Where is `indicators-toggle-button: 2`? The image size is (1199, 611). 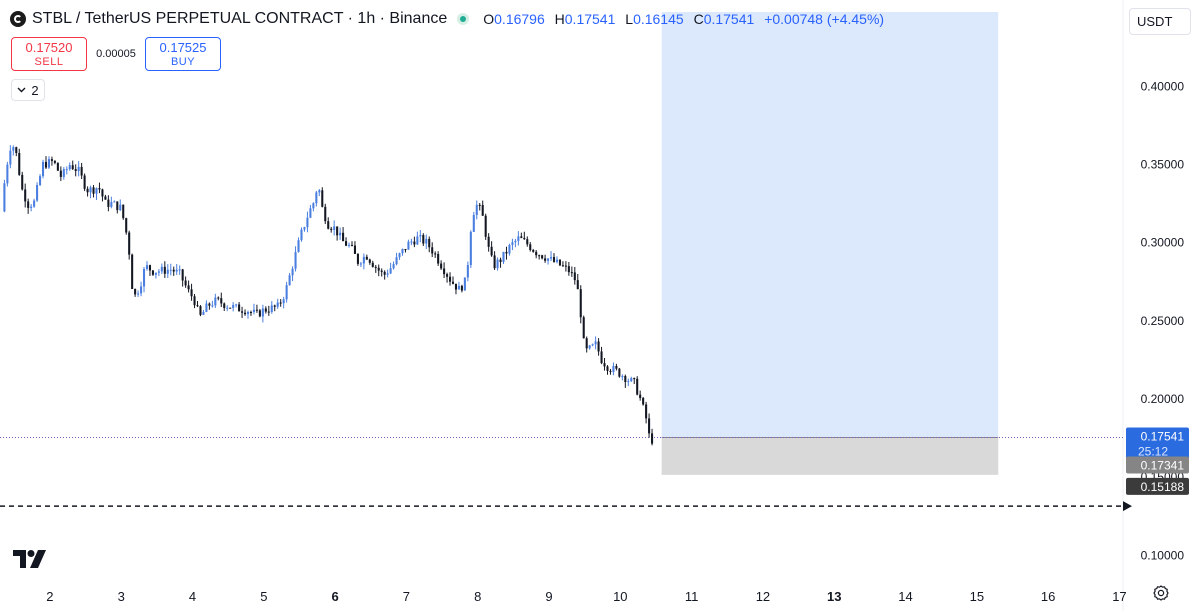 indicators-toggle-button: 2 is located at coordinates (28, 90).